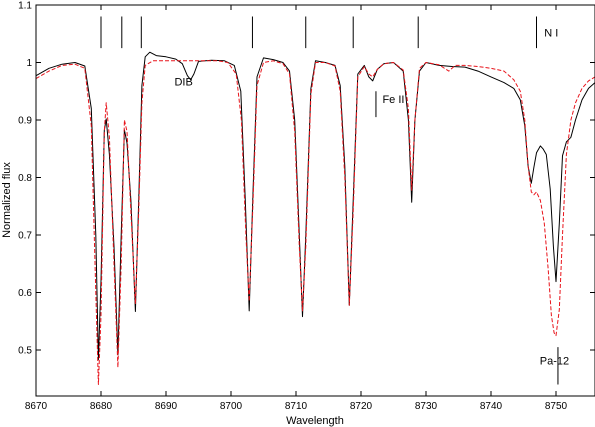 The image size is (595, 427). Describe the element at coordinates (491, 406) in the screenshot. I see `x-tick-label: 8740` at that location.